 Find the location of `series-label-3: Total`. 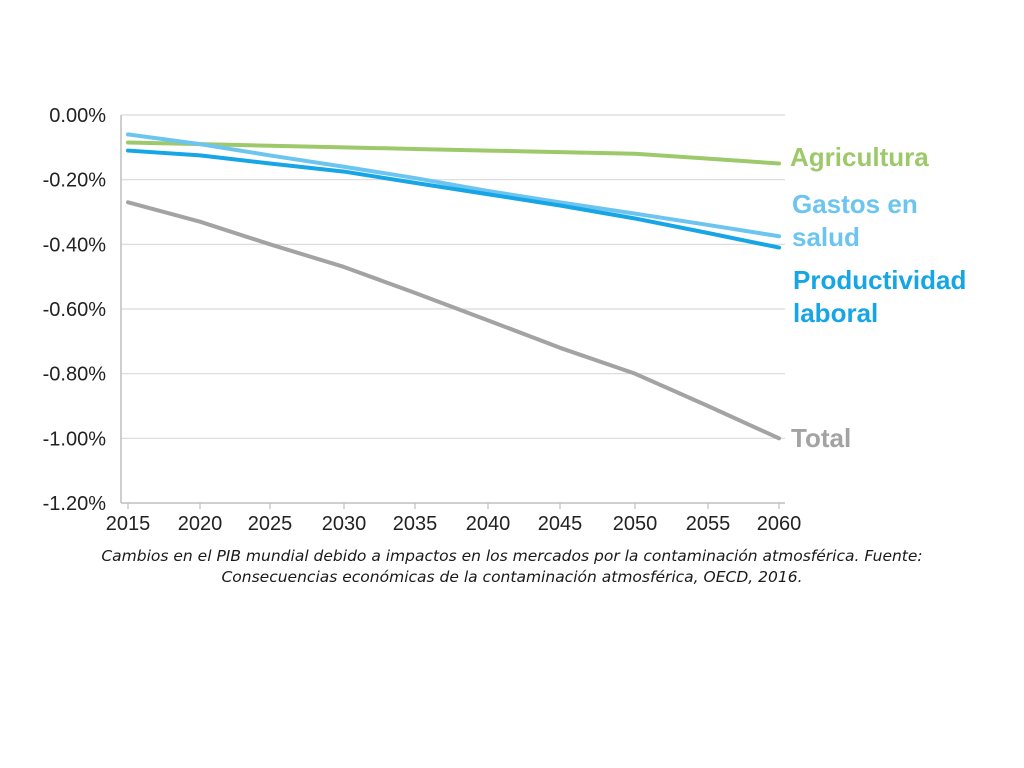

series-label-3: Total is located at coordinates (821, 438).